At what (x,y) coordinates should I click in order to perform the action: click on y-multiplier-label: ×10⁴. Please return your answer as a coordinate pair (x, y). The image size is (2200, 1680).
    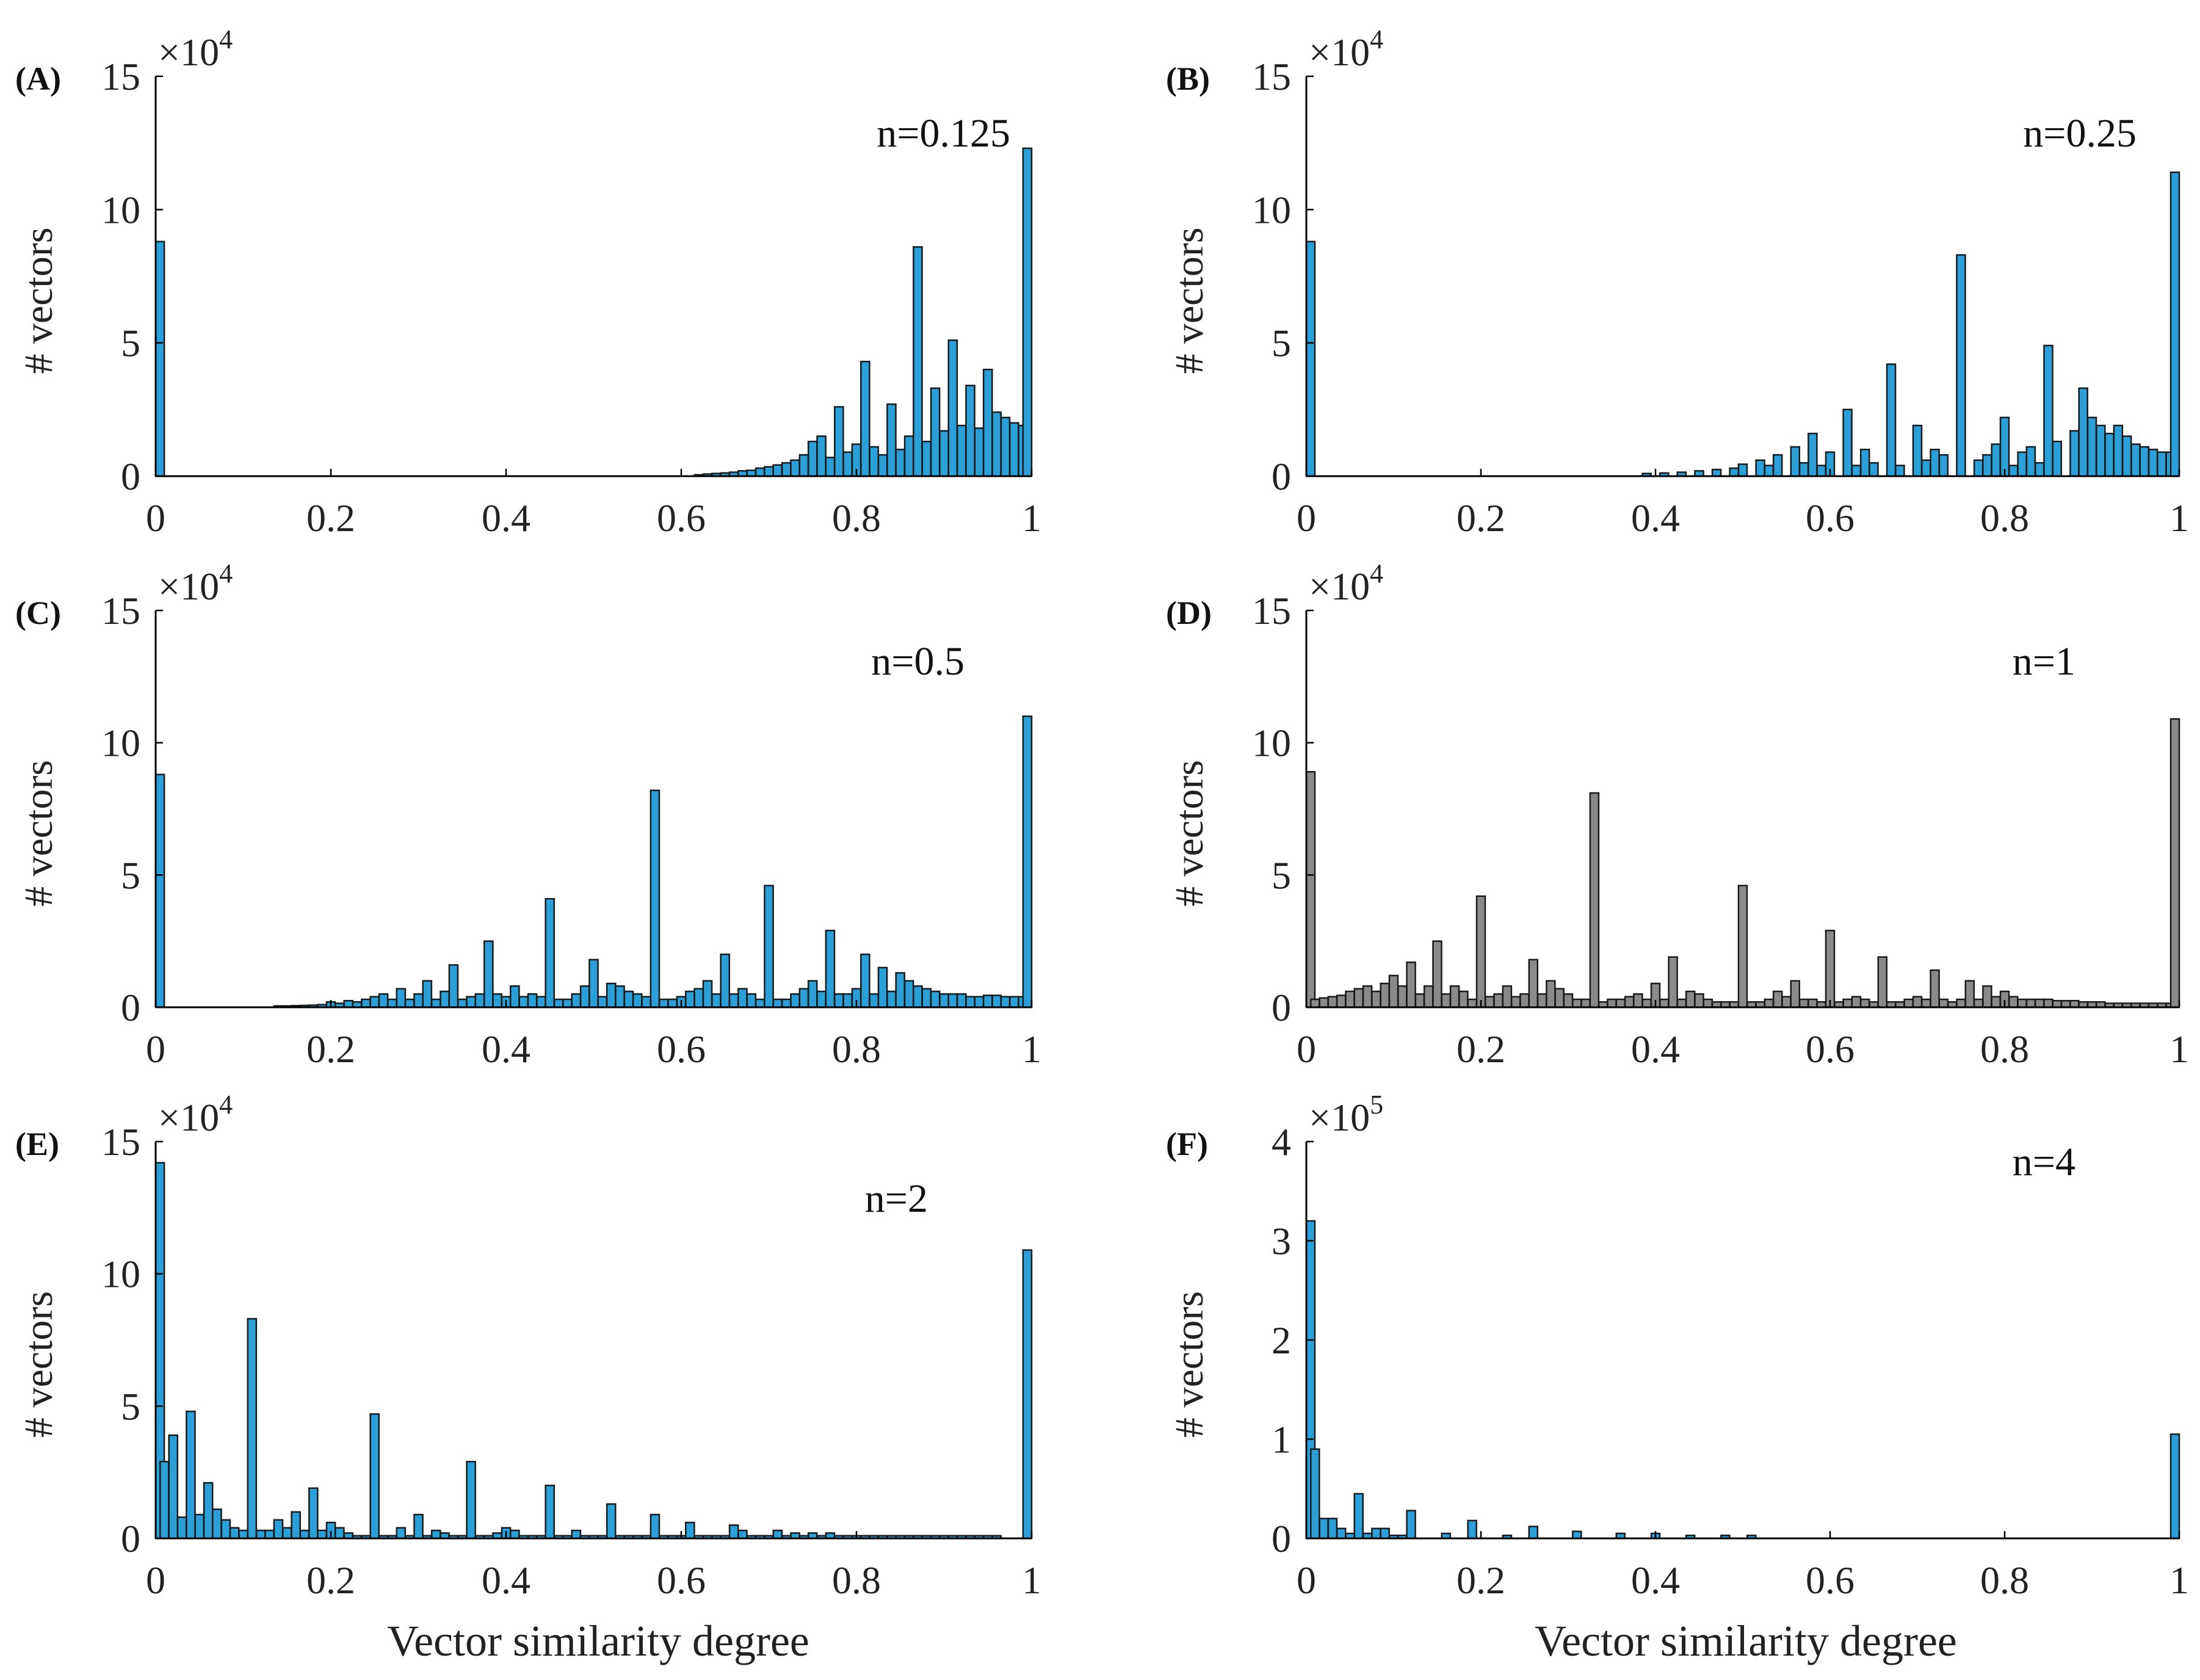
    Looking at the image, I should click on (1346, 49).